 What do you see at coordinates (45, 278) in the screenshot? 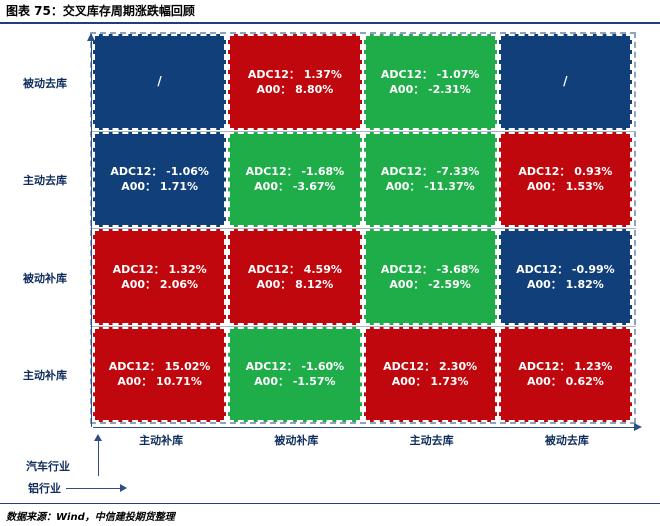
I see `row-label: 被动补库` at bounding box center [45, 278].